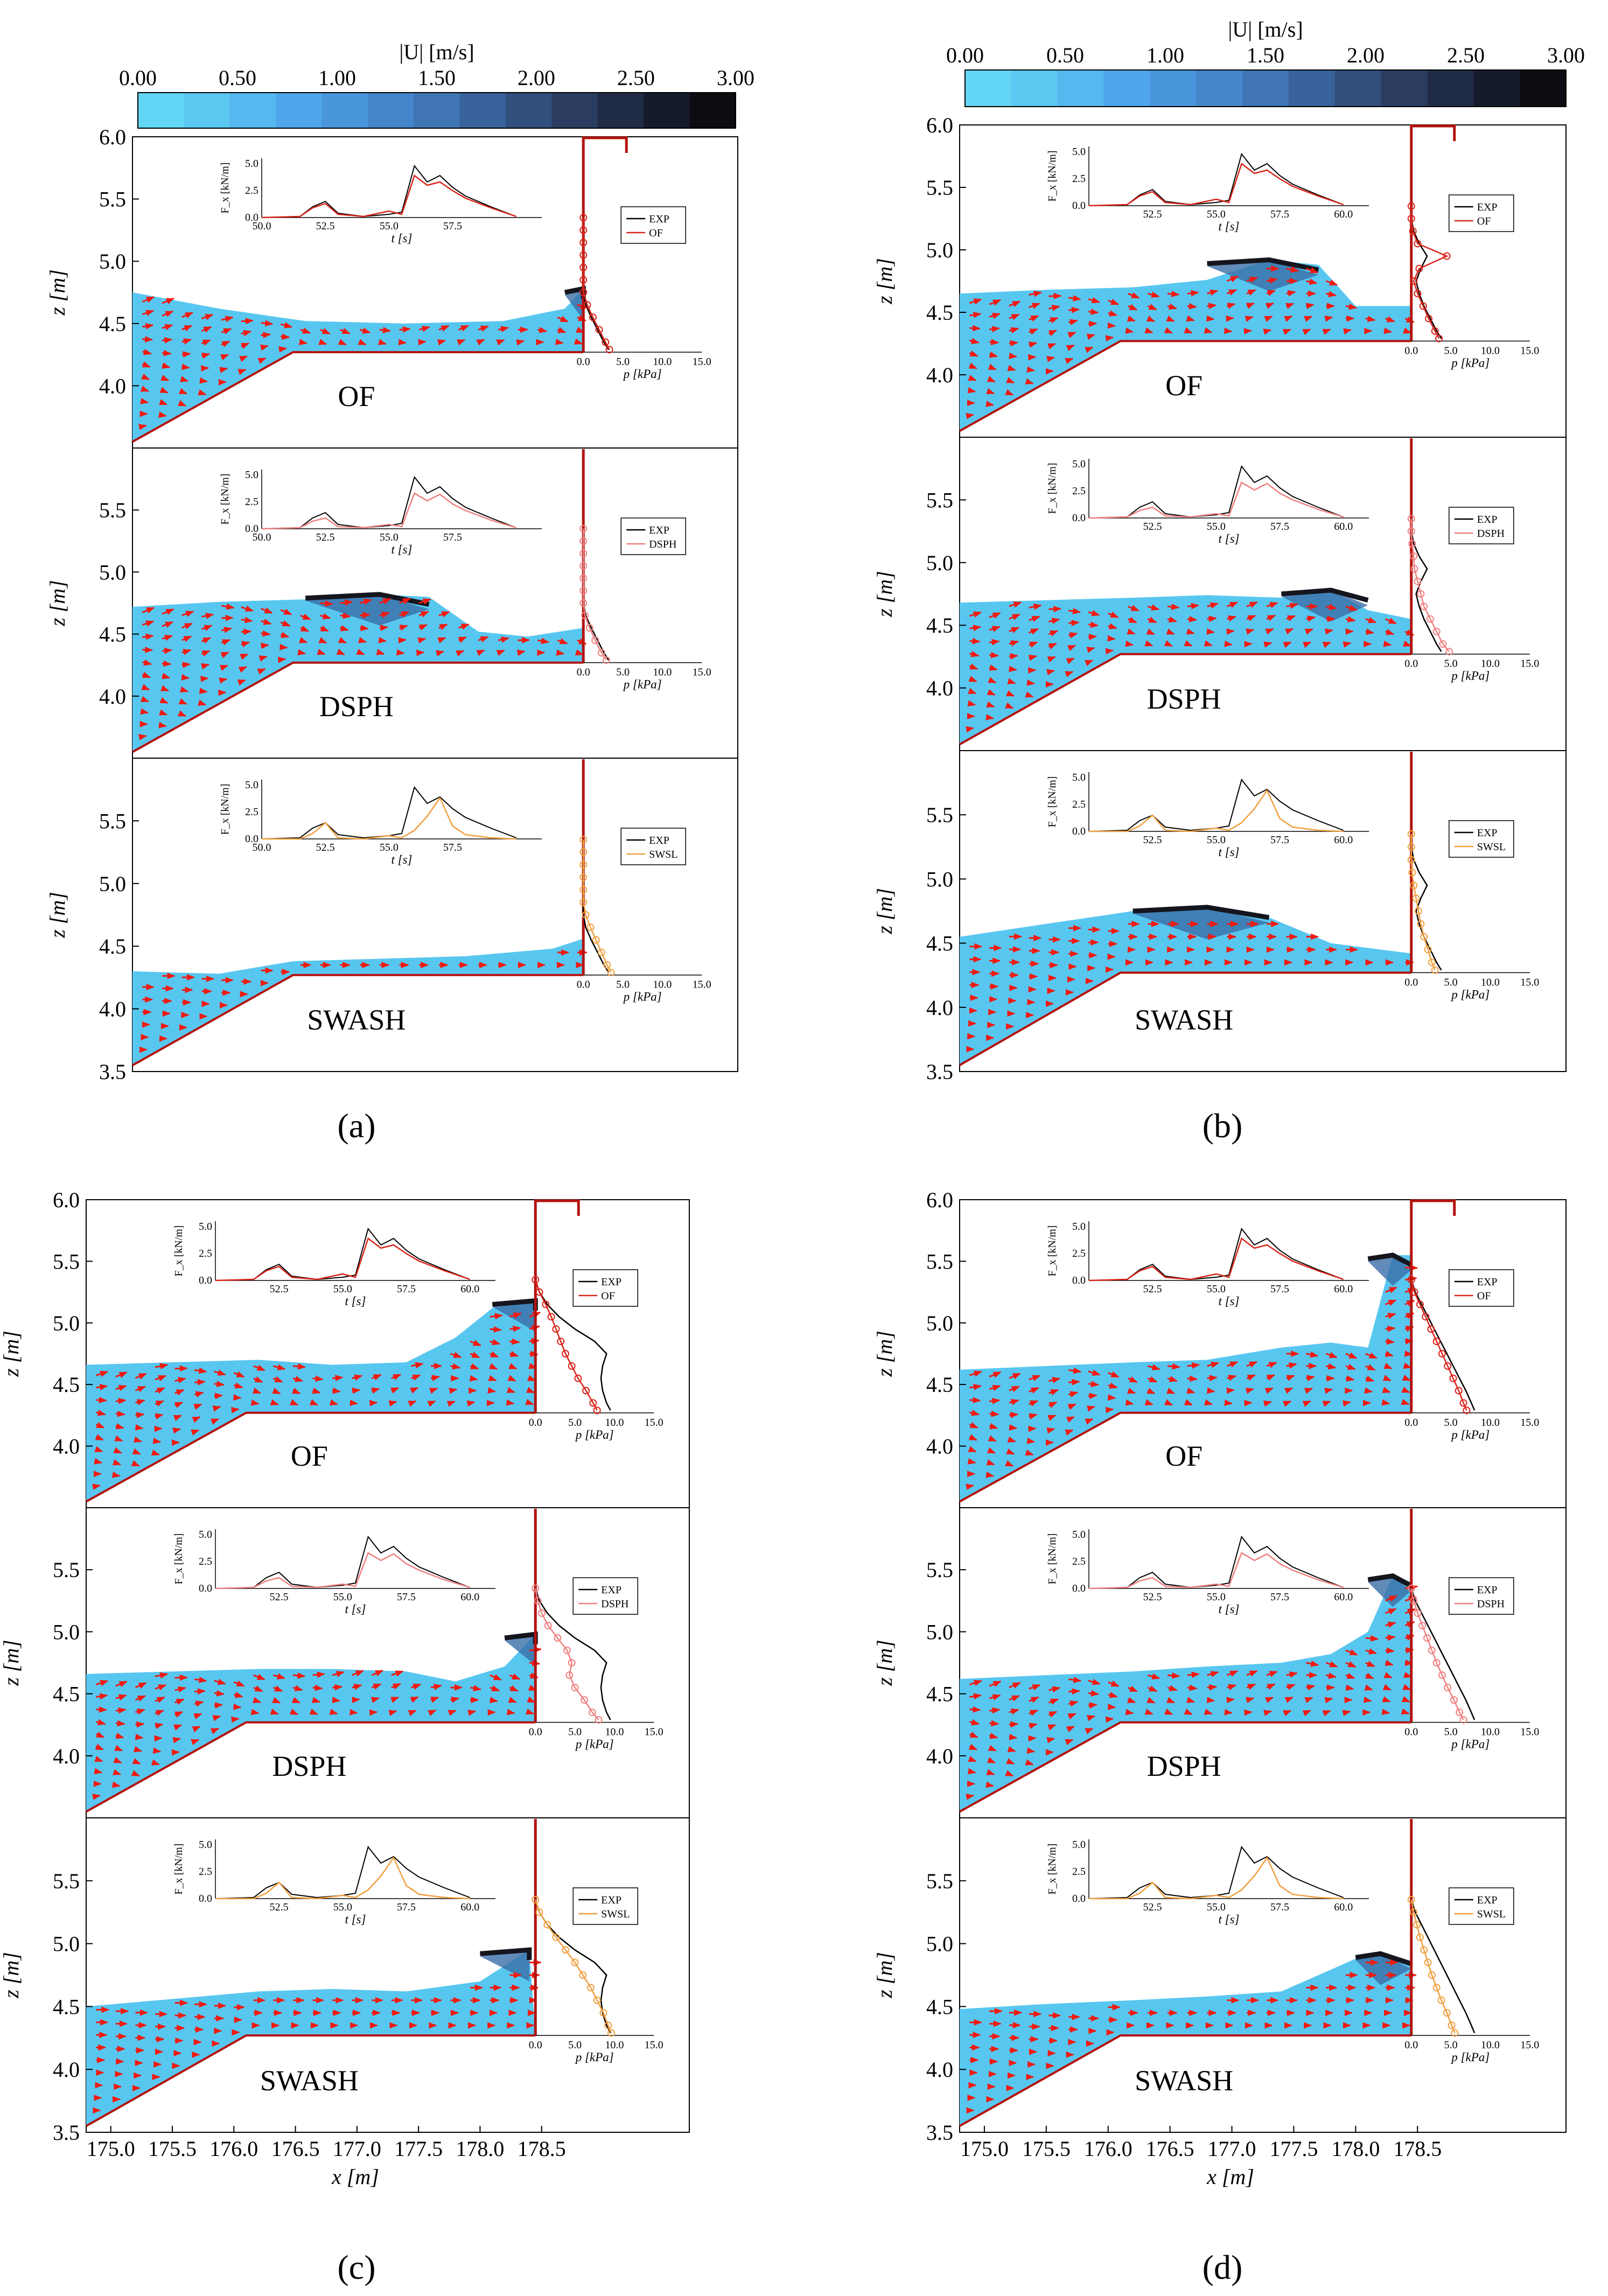 Image resolution: width=1608 pixels, height=2296 pixels. Describe the element at coordinates (1325, 595) in the screenshot. I see `breaking-crest` at that location.